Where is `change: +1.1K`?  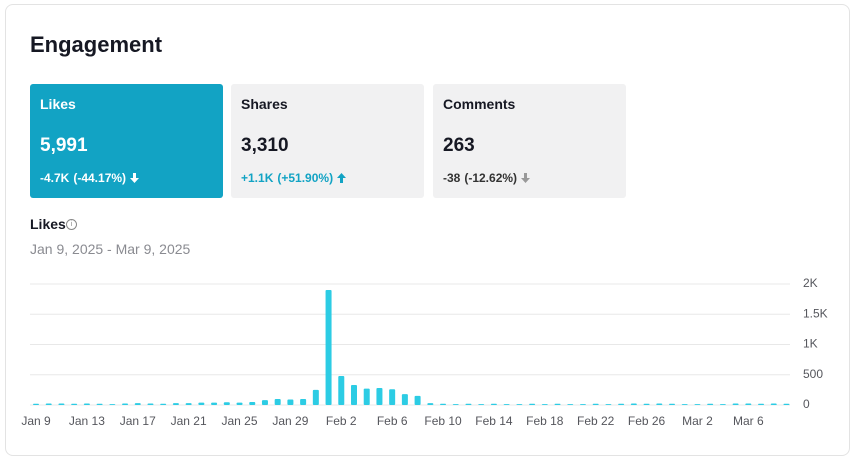
change: +1.1K is located at coordinates (257, 178).